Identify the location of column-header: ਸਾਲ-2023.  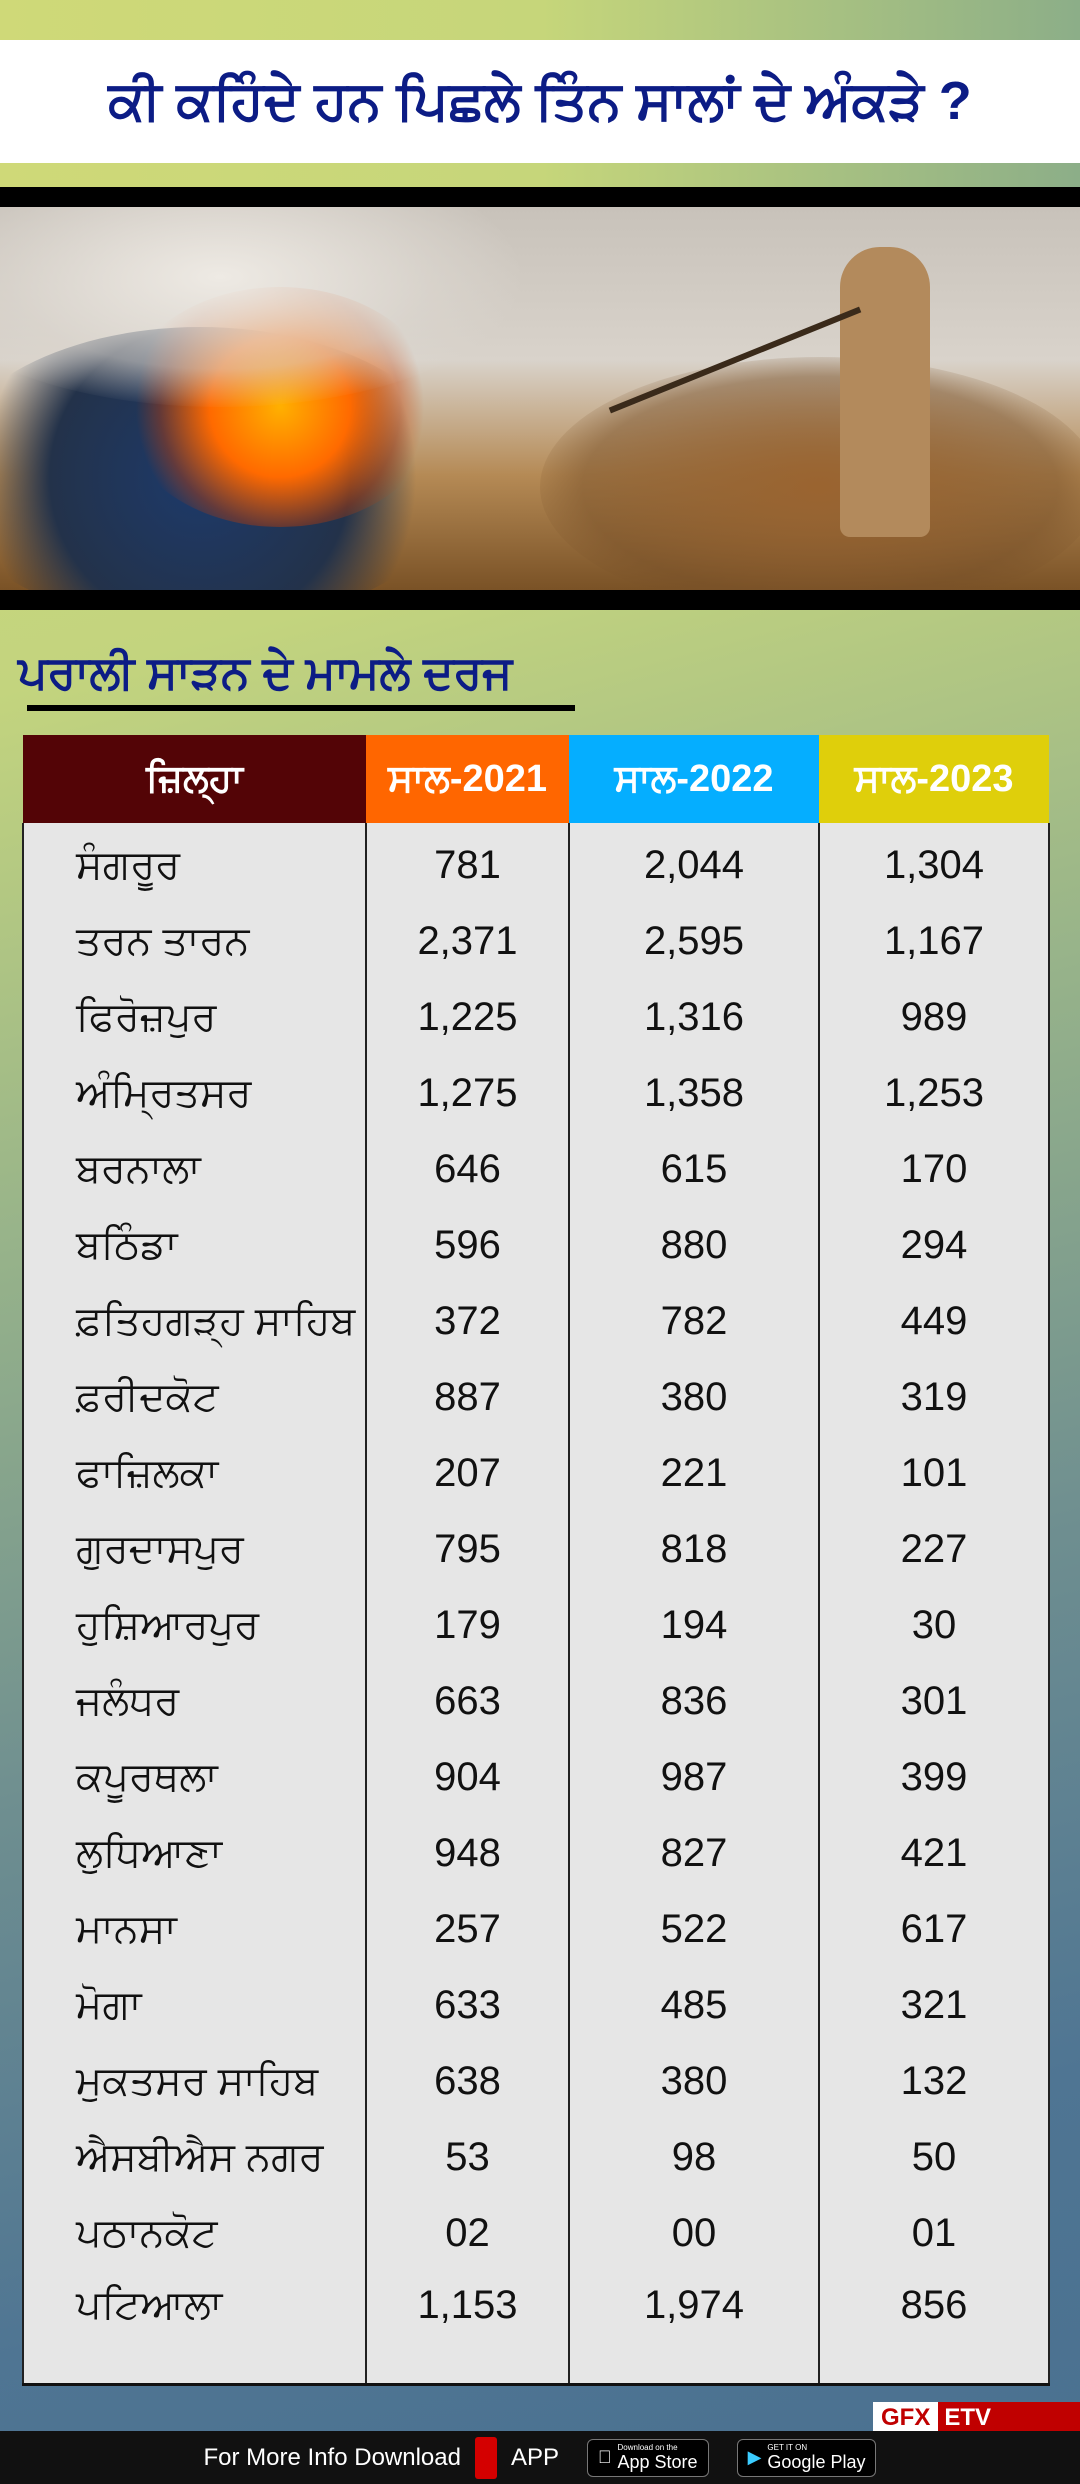
(934, 779).